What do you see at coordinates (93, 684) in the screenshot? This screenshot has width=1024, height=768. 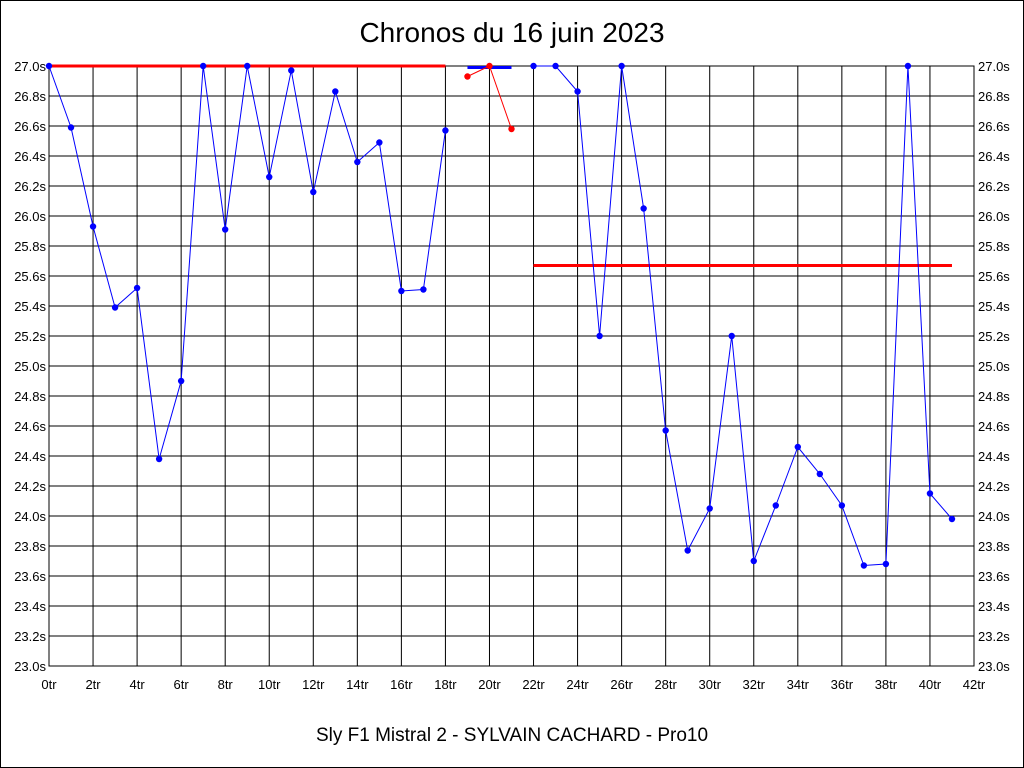 I see `x-tick-label: 2tr` at bounding box center [93, 684].